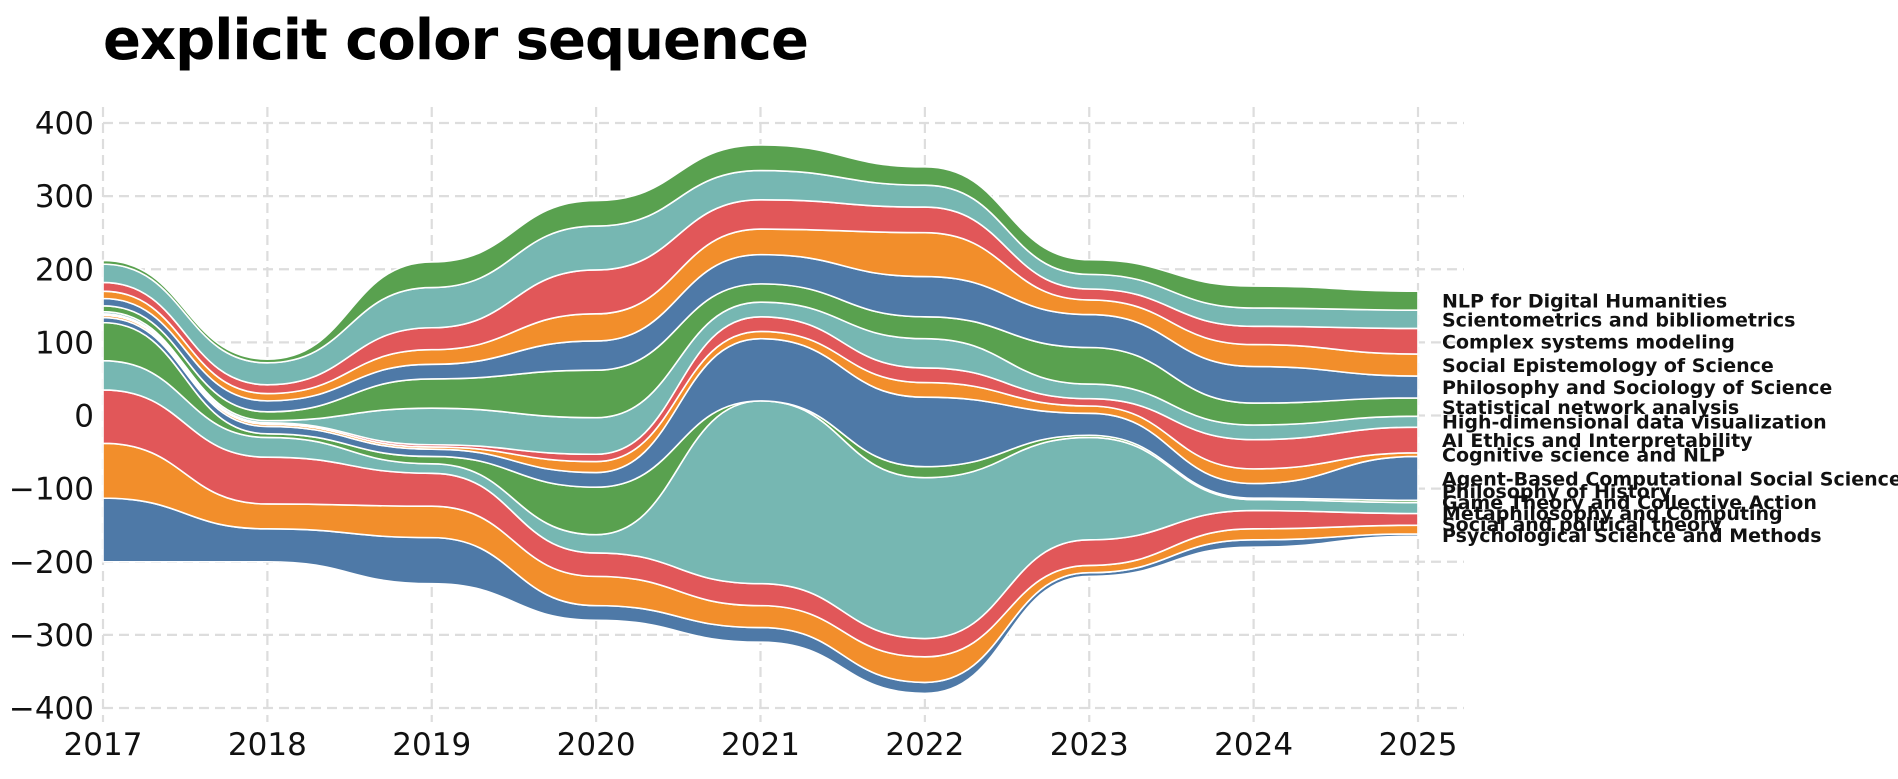  What do you see at coordinates (51, 636) in the screenshot?
I see `y-tick-label: −300` at bounding box center [51, 636].